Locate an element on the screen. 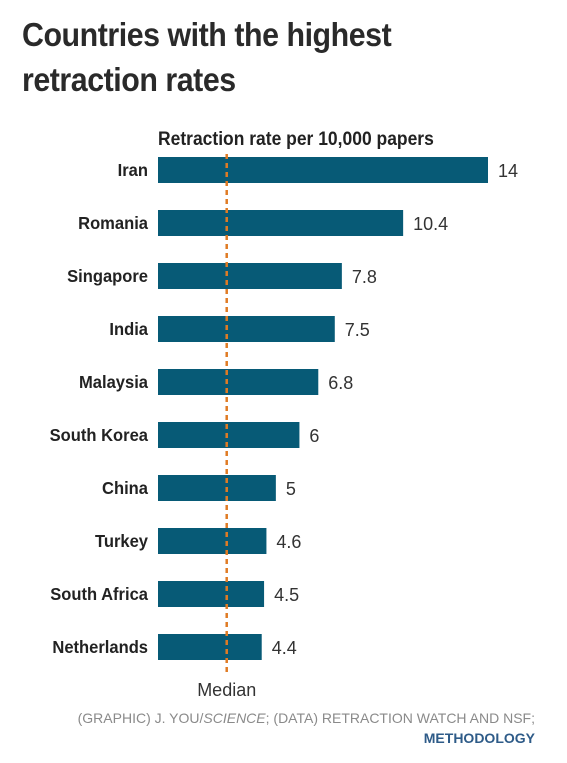 The image size is (567, 763). value-label: 5 is located at coordinates (291, 489).